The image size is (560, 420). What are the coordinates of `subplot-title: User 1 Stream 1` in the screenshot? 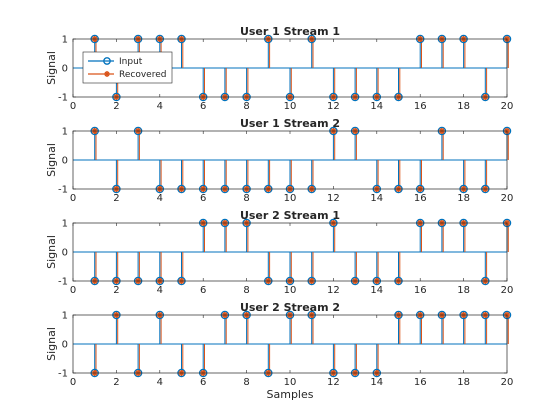 It's located at (290, 31).